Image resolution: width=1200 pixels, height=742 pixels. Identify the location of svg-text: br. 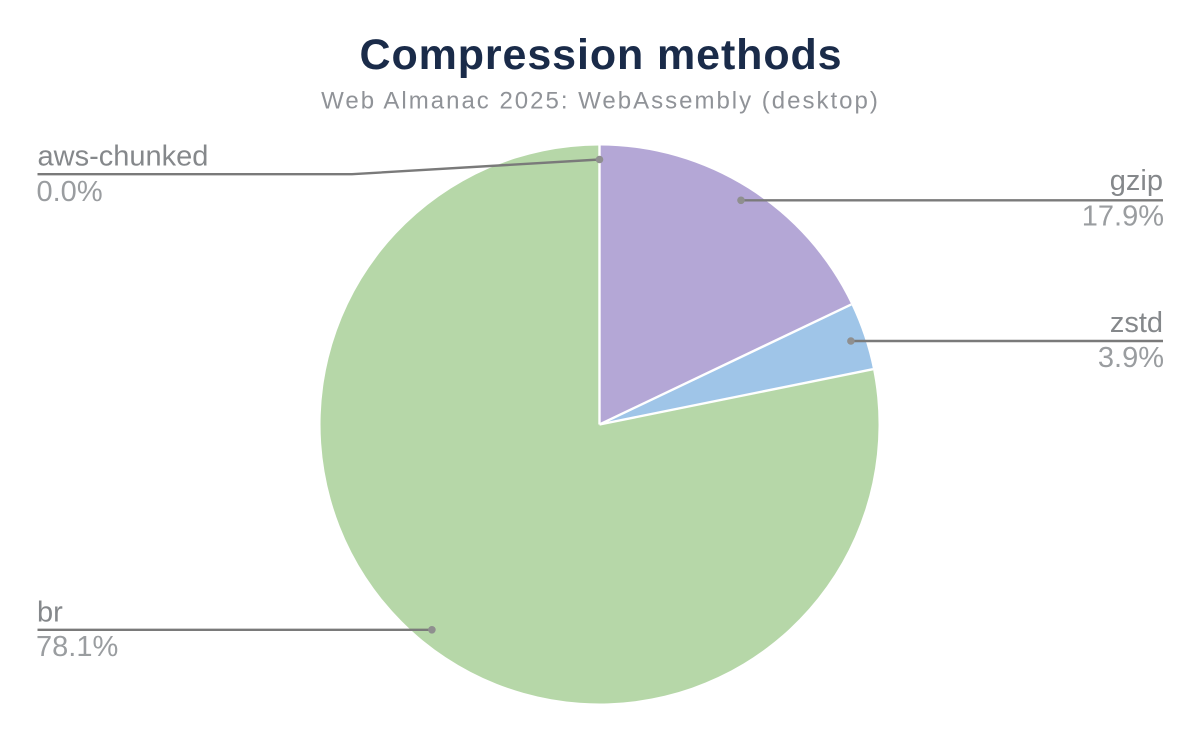
(50, 612).